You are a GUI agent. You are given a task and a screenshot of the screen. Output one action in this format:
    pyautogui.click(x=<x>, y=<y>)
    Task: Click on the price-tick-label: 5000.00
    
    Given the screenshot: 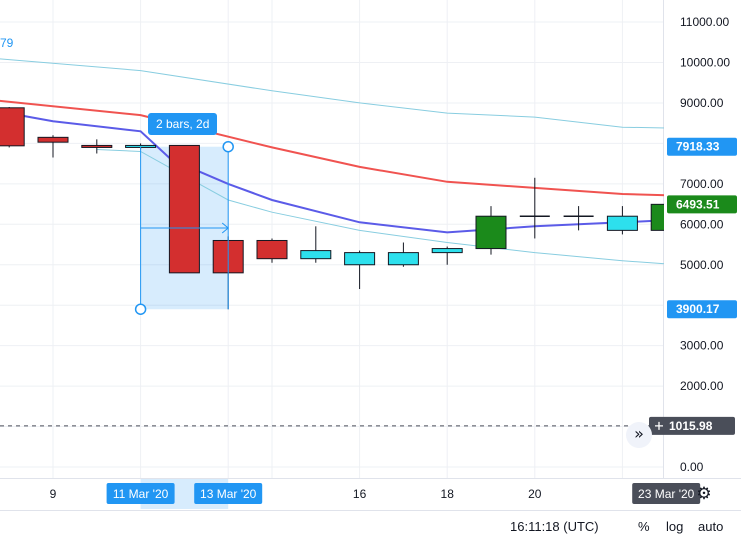 What is the action you would take?
    pyautogui.click(x=702, y=265)
    